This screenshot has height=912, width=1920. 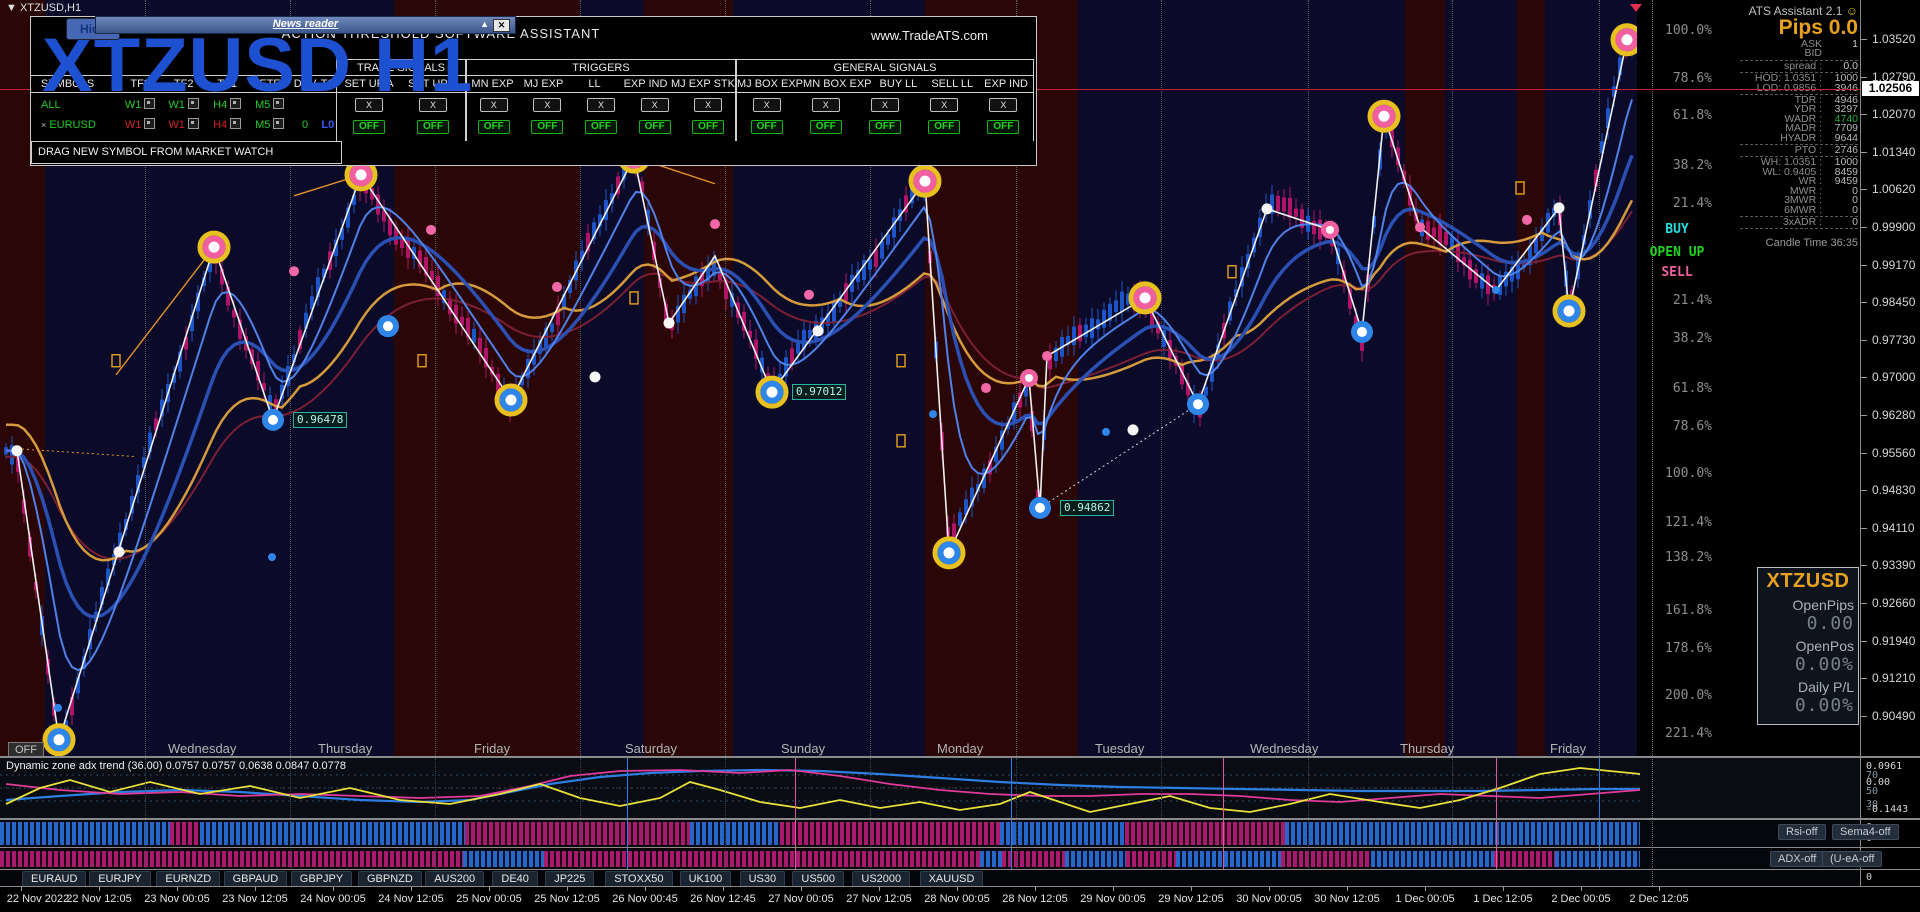 What do you see at coordinates (669, 323) in the screenshot?
I see `signal-marker-ws` at bounding box center [669, 323].